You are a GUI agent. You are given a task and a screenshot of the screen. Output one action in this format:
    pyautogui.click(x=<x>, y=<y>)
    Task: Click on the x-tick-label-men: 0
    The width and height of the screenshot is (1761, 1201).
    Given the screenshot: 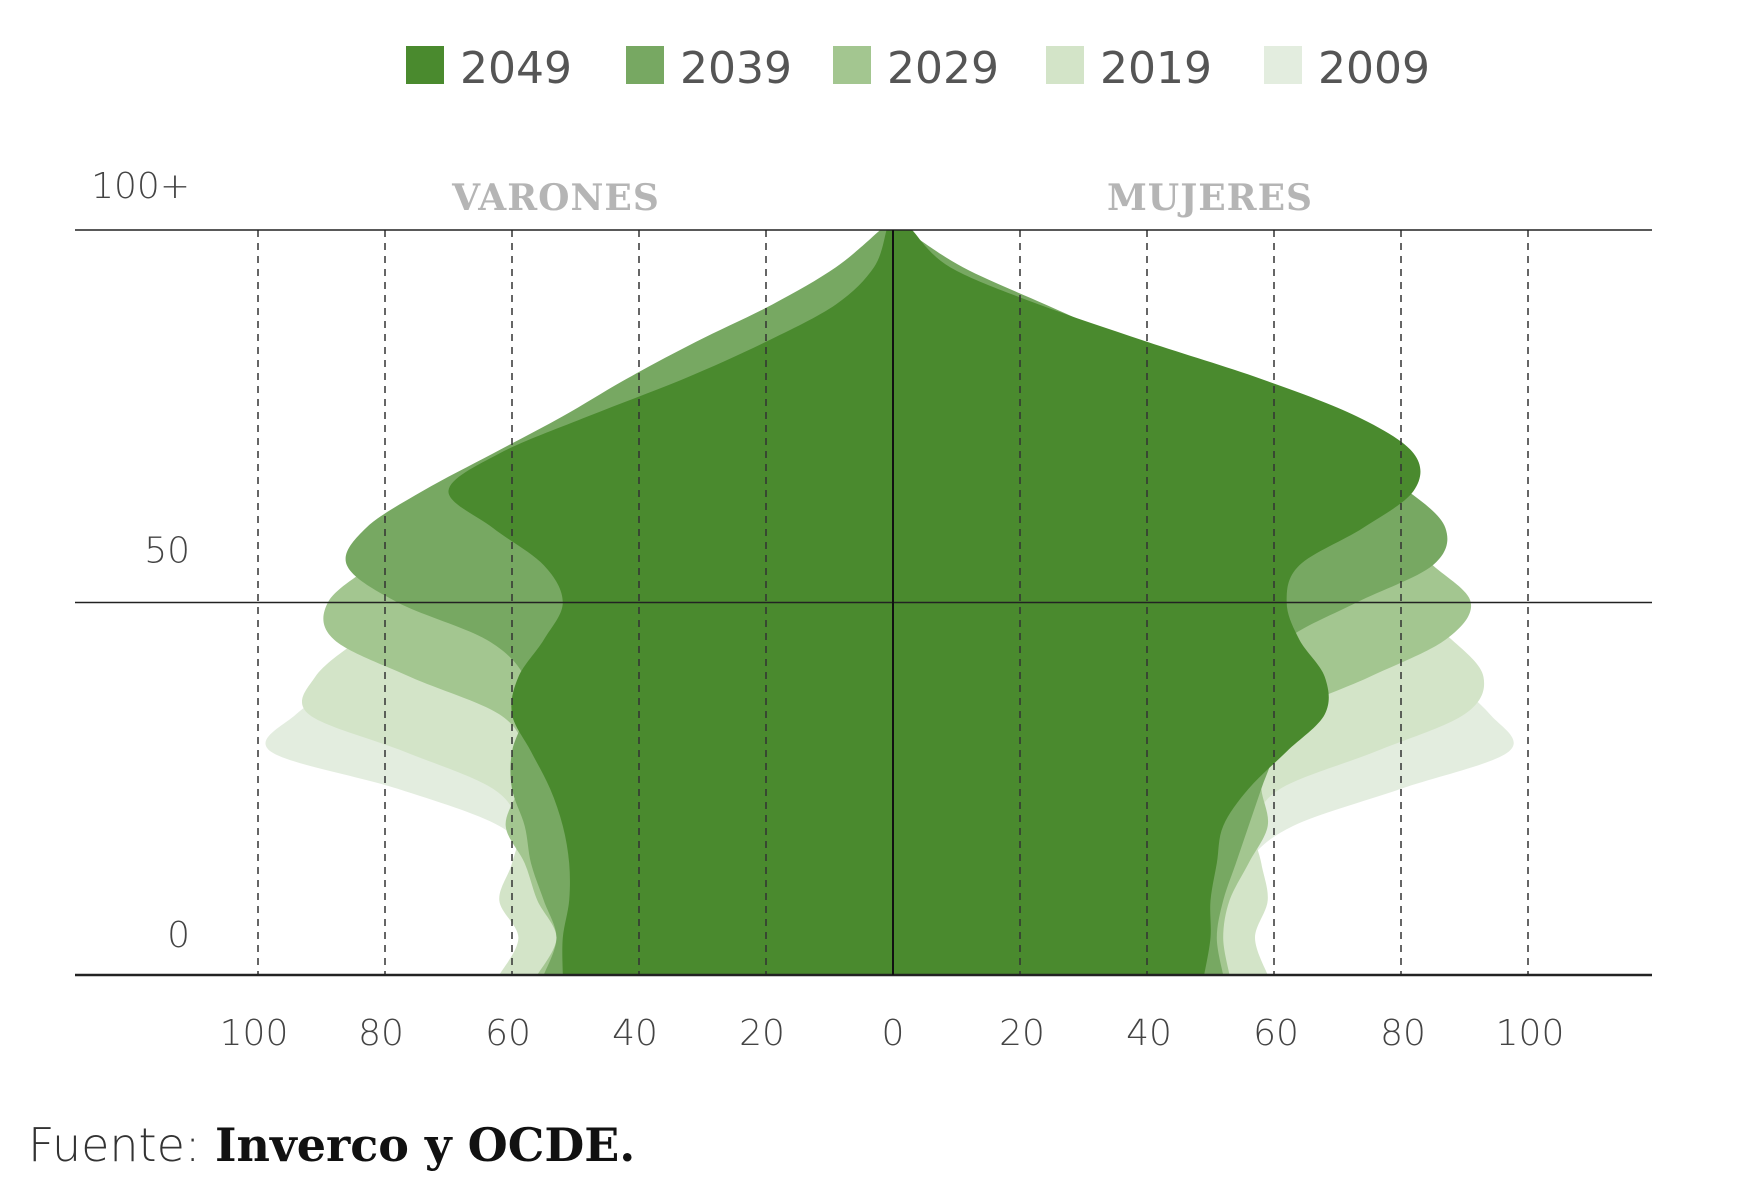 What is the action you would take?
    pyautogui.click(x=893, y=1033)
    